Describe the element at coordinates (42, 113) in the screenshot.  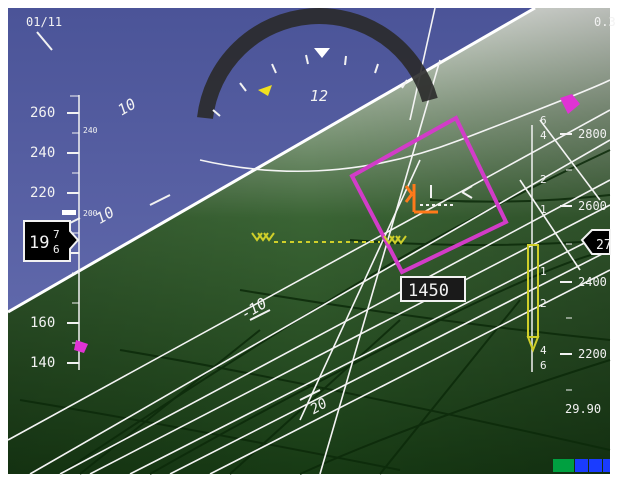
I see `airspeed-tick: 260` at that location.